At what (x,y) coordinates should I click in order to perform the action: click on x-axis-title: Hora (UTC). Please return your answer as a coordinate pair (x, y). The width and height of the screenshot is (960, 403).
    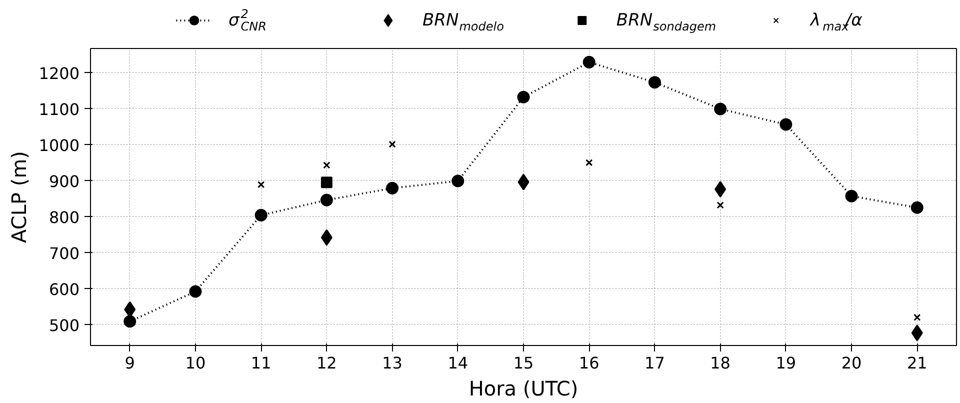
    Looking at the image, I should click on (523, 388).